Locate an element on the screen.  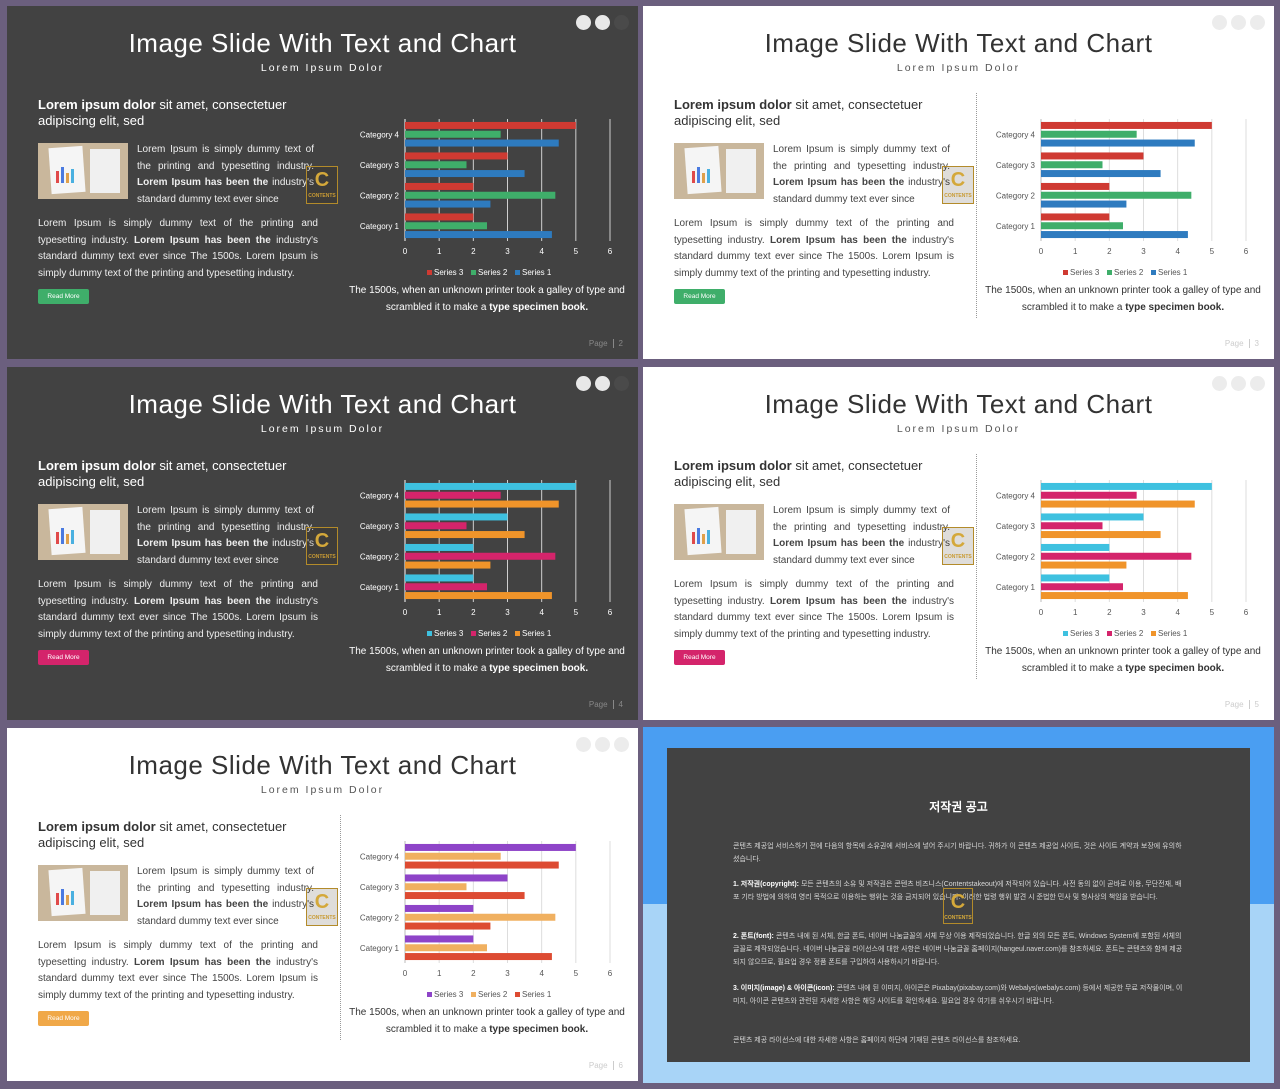
page-number: Page 3 is located at coordinates (1242, 343).